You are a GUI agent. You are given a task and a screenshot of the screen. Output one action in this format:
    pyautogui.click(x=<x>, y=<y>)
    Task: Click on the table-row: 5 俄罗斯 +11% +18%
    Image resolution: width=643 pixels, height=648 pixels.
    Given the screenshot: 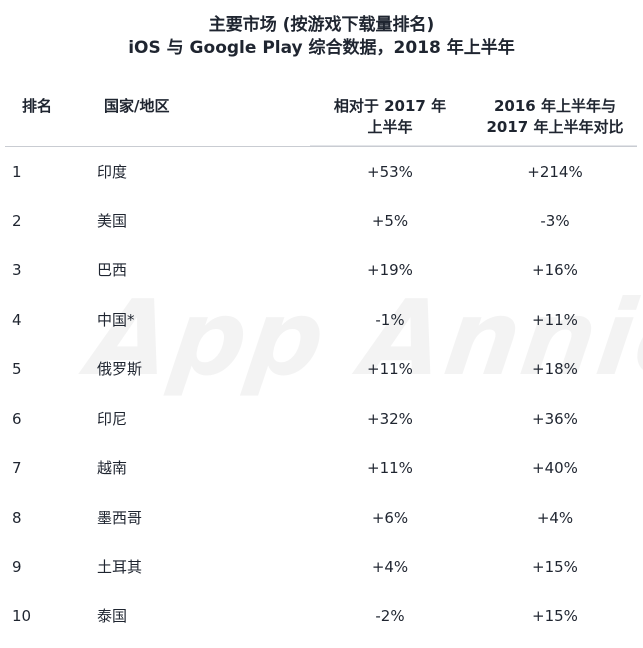 What is the action you would take?
    pyautogui.click(x=321, y=369)
    